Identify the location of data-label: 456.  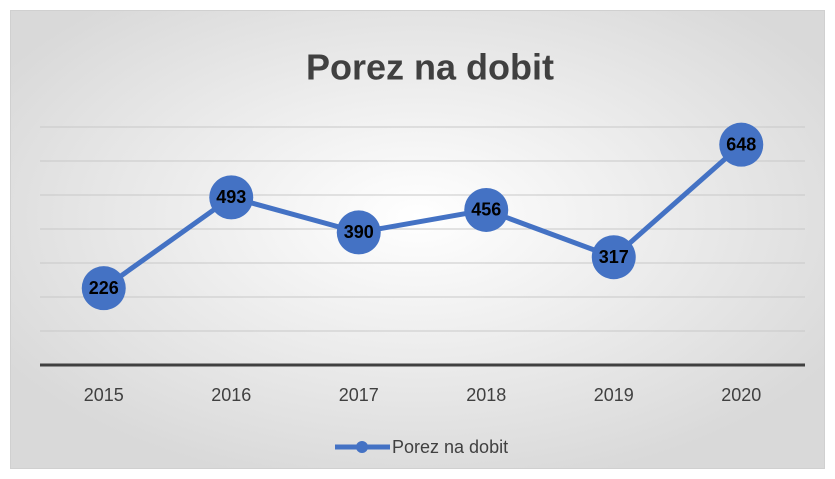
(486, 210).